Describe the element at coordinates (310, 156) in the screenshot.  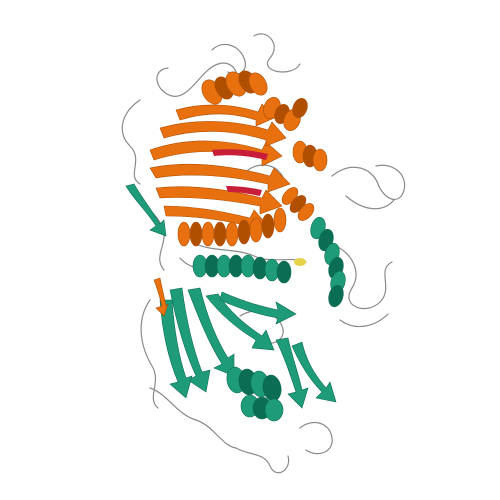
I see `orange-helix-right` at that location.